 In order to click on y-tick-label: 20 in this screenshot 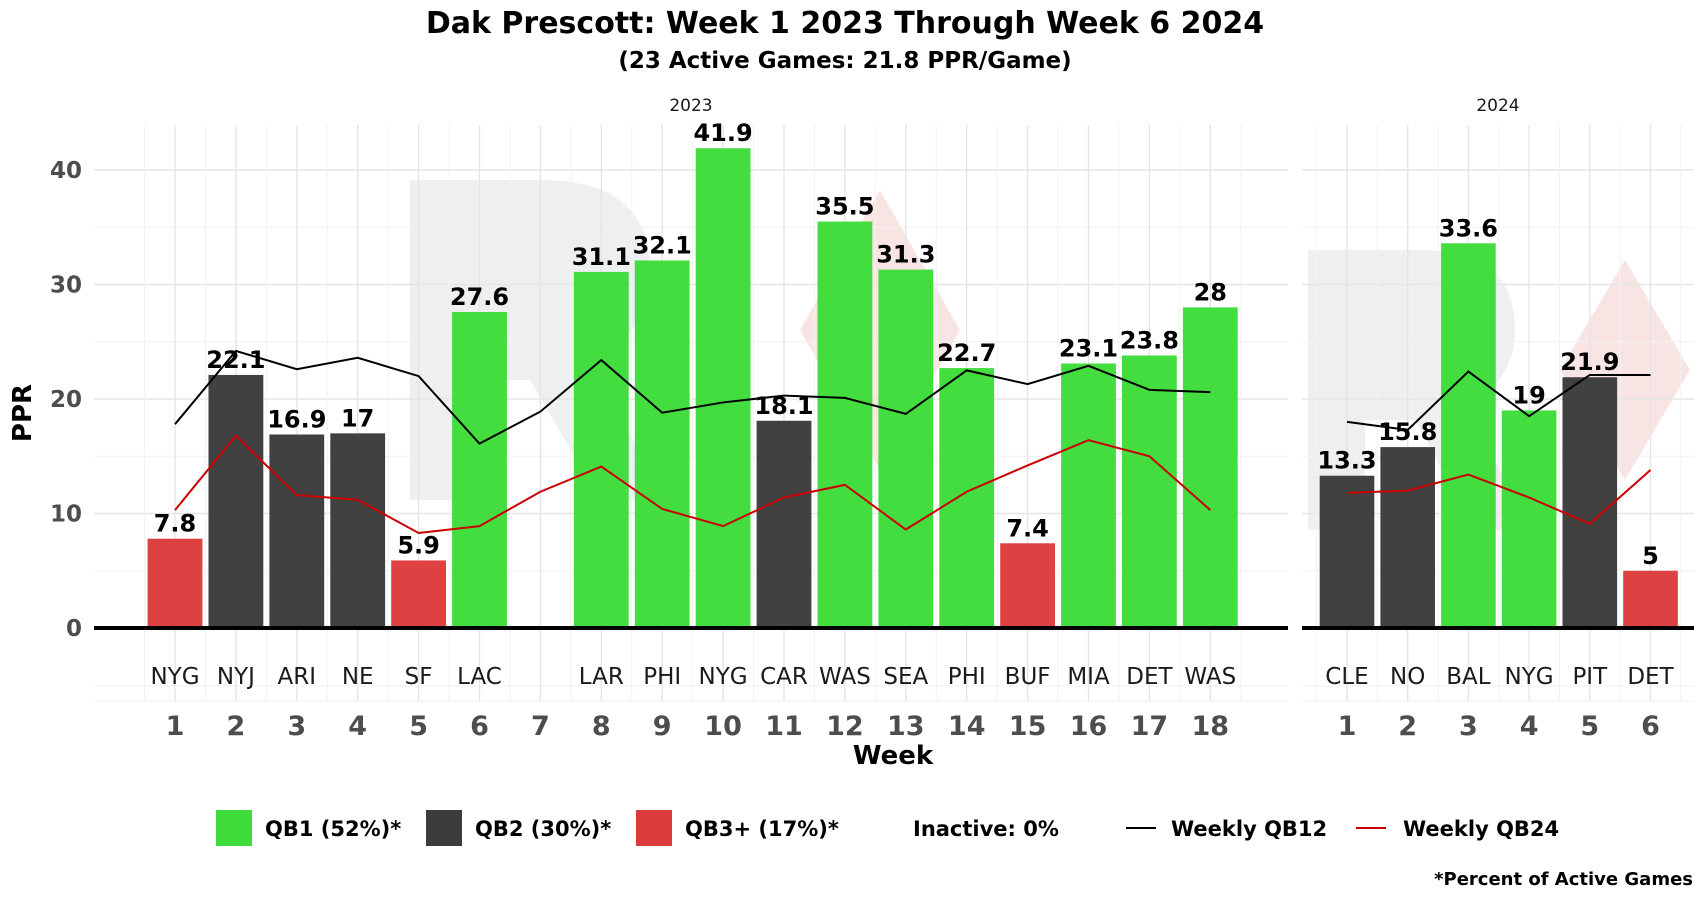, I will do `click(66, 400)`.